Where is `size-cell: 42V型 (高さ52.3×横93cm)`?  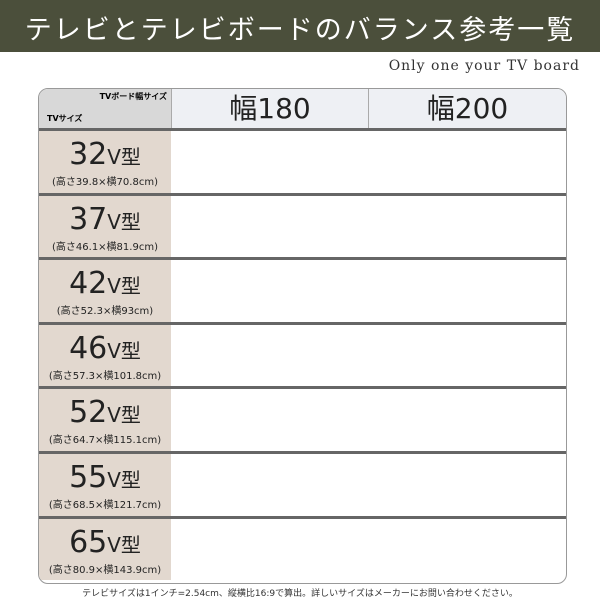 size-cell: 42V型 (高さ52.3×横93cm) is located at coordinates (105, 291).